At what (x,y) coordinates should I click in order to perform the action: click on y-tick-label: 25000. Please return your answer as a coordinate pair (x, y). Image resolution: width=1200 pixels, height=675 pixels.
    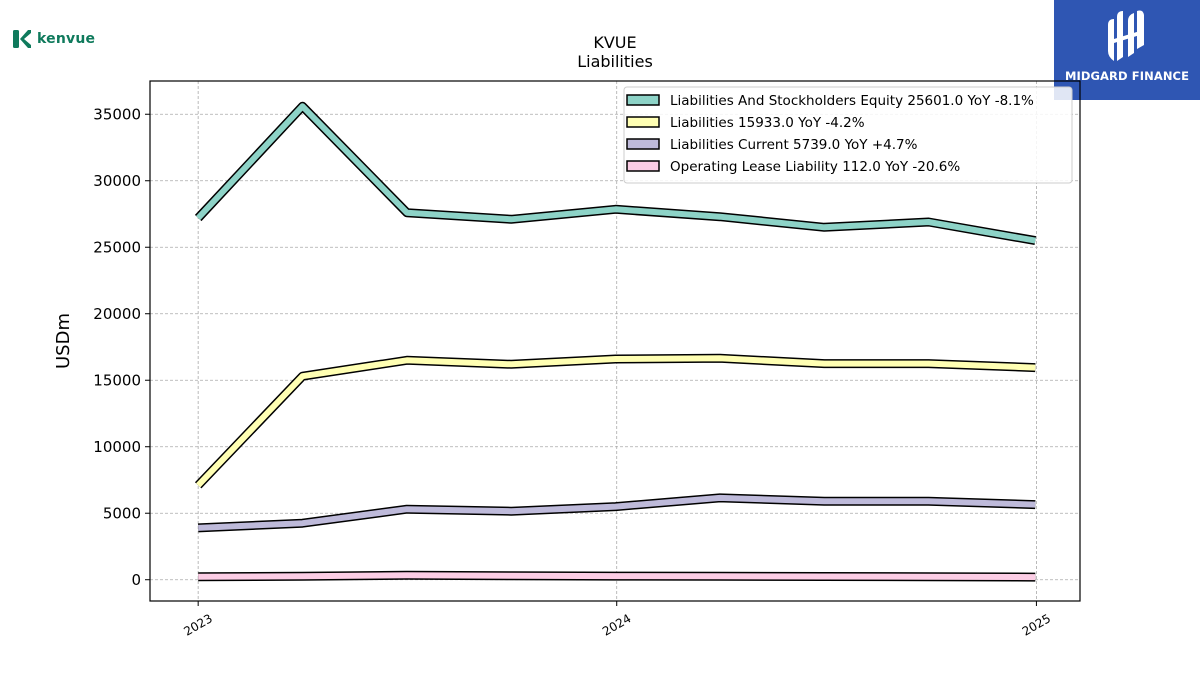
    Looking at the image, I should click on (117, 248).